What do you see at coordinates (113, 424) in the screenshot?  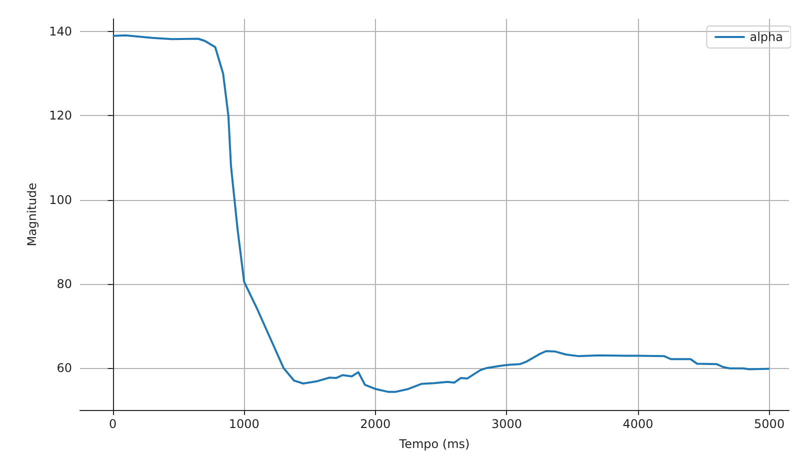 I see `x-tick-label: 0` at bounding box center [113, 424].